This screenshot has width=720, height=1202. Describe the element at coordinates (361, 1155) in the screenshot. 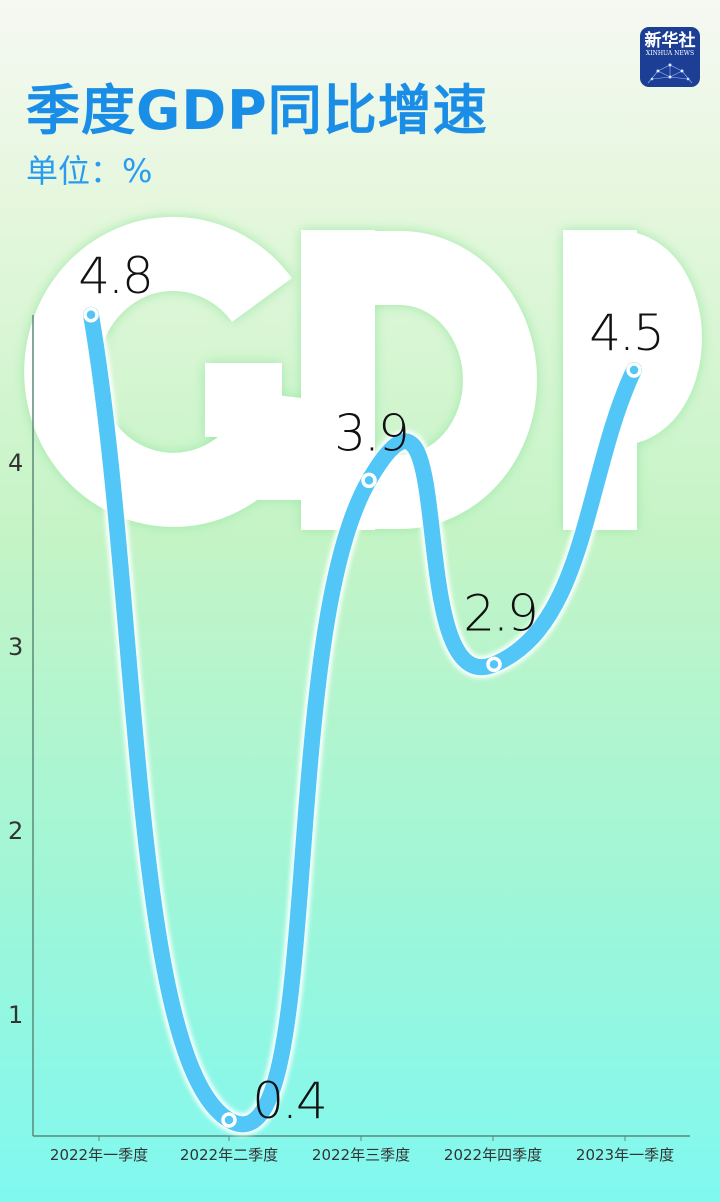

I see `x-tick-label: 2022年三季度` at that location.